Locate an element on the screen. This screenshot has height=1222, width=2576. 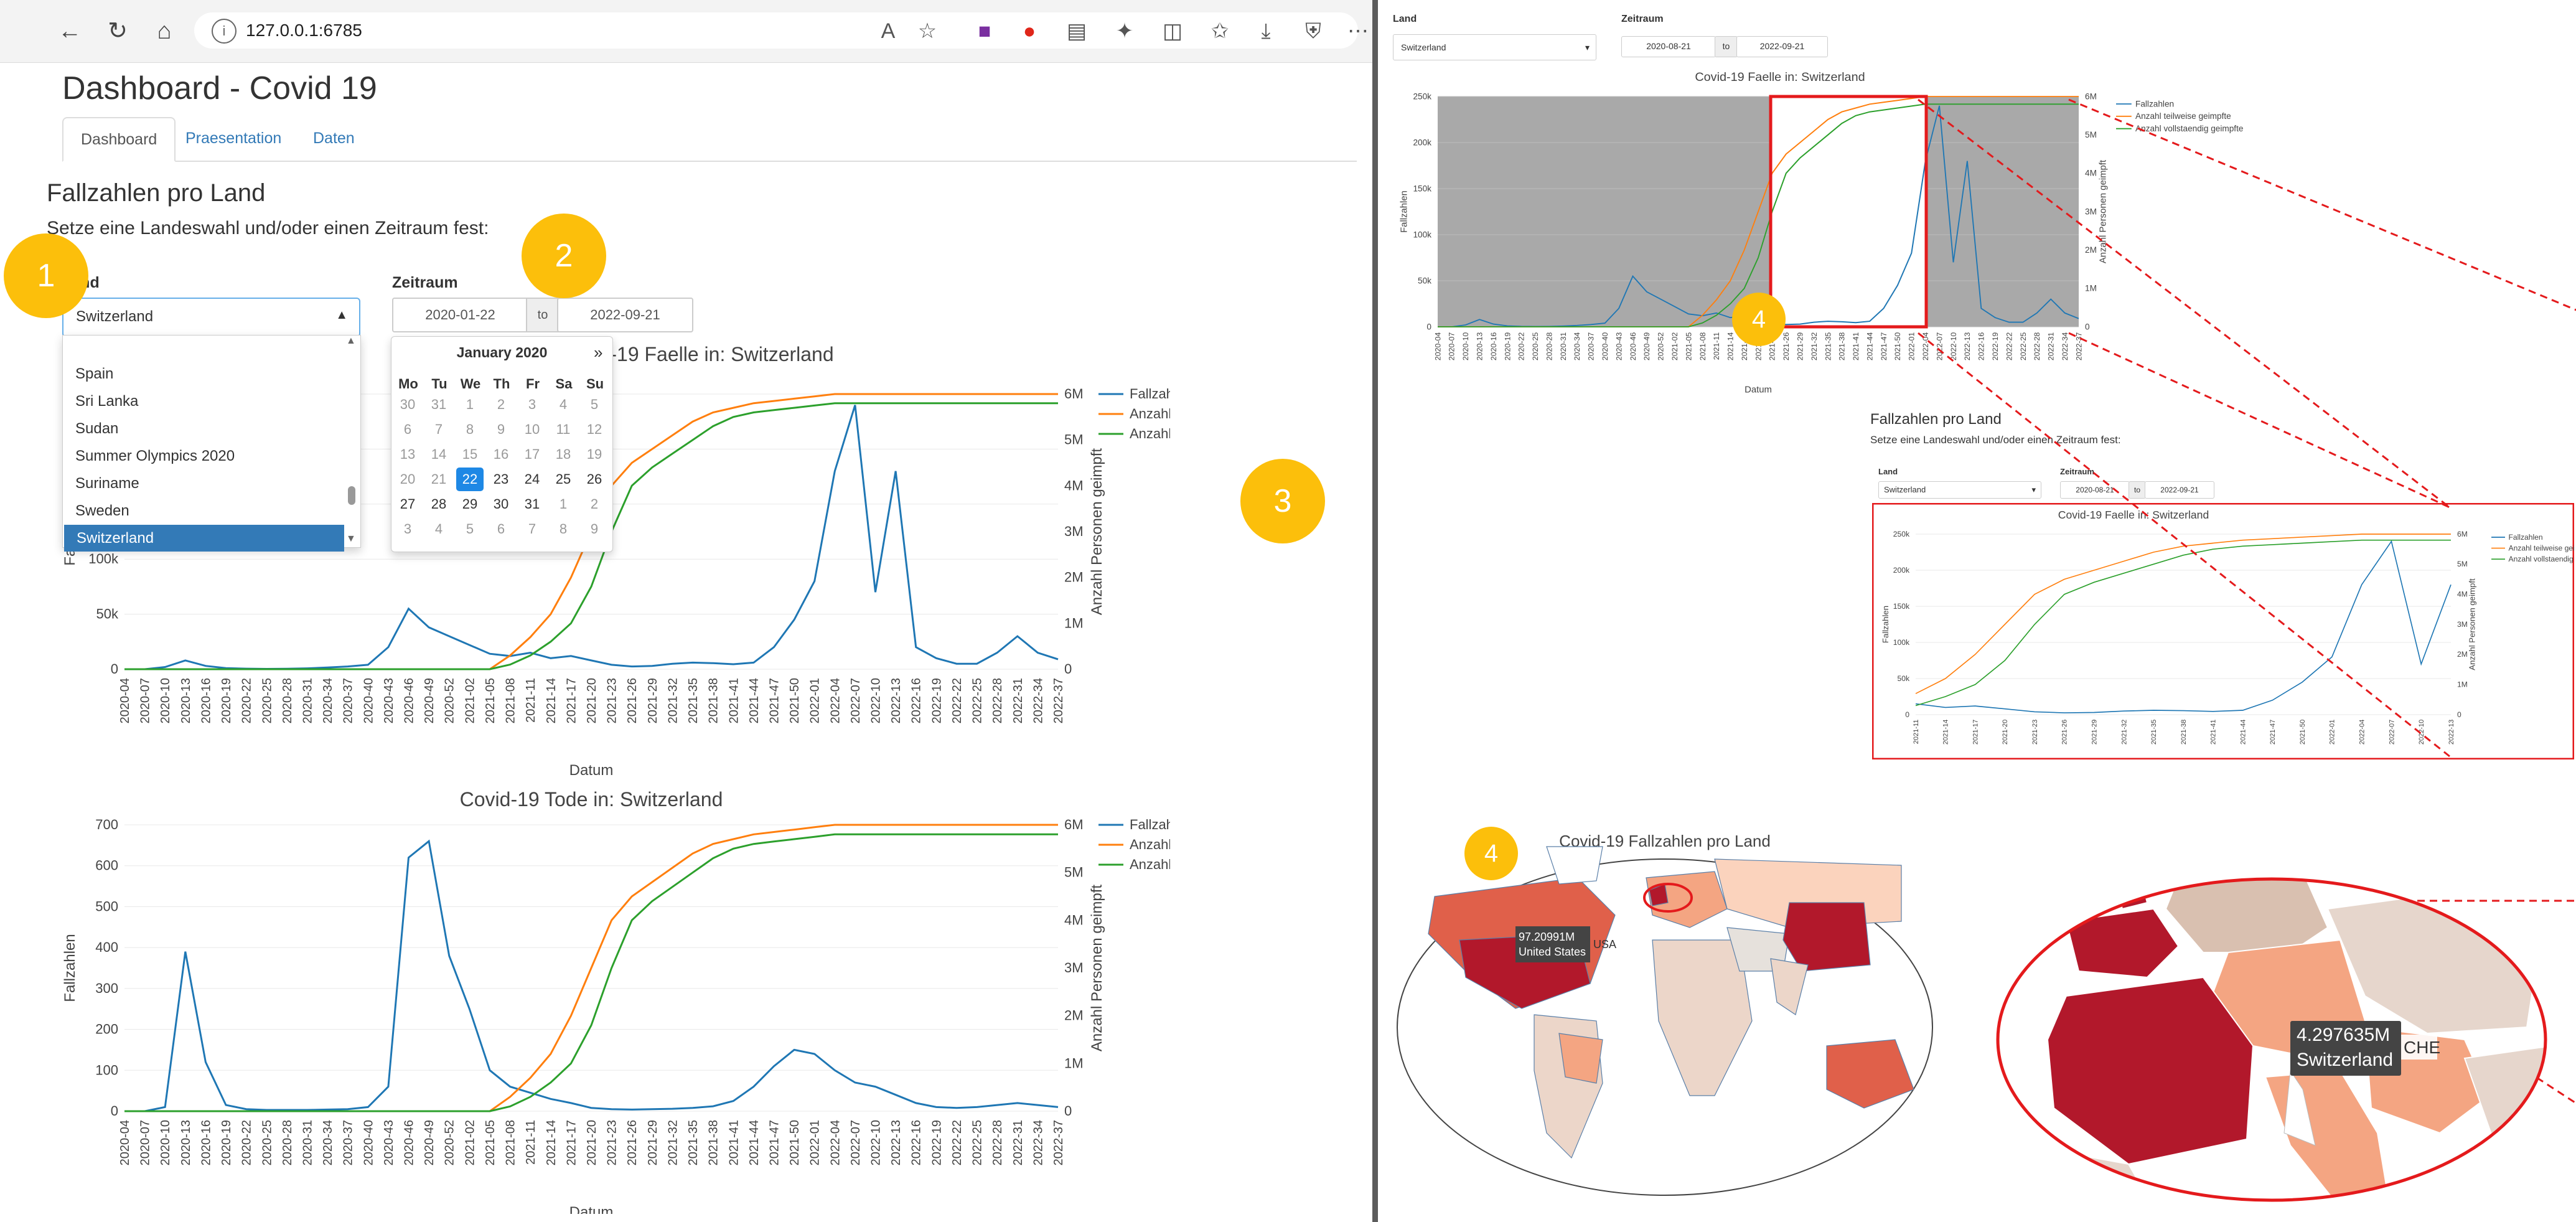
rp-end-date: 2022-09-21 is located at coordinates (1782, 46).